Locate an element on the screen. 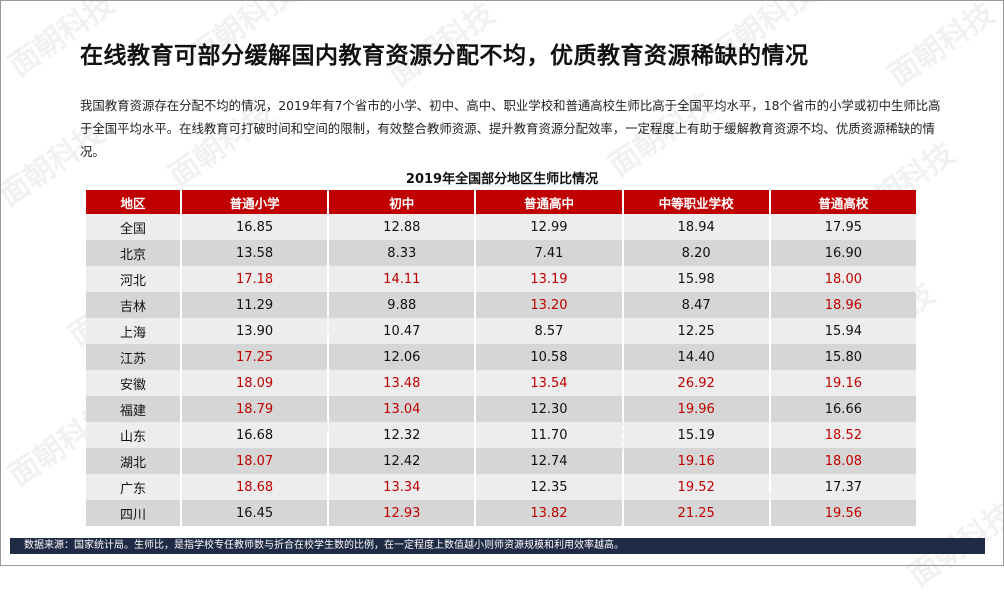 This screenshot has height=594, width=1004. ratio-cell: 12.32 is located at coordinates (402, 435).